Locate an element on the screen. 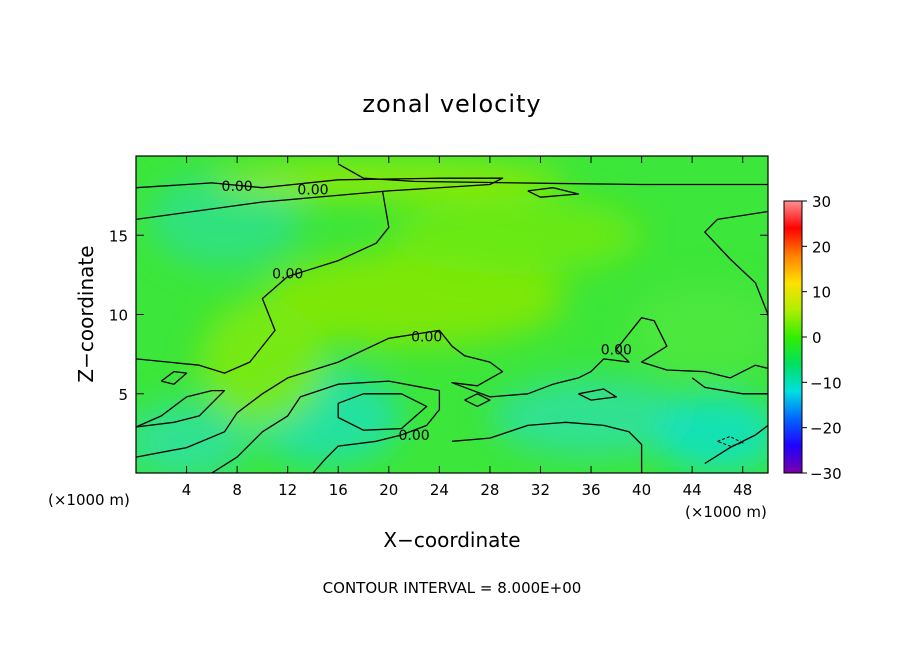 The image size is (904, 654). colorbar-tick-label-5: −20 is located at coordinates (826, 429).